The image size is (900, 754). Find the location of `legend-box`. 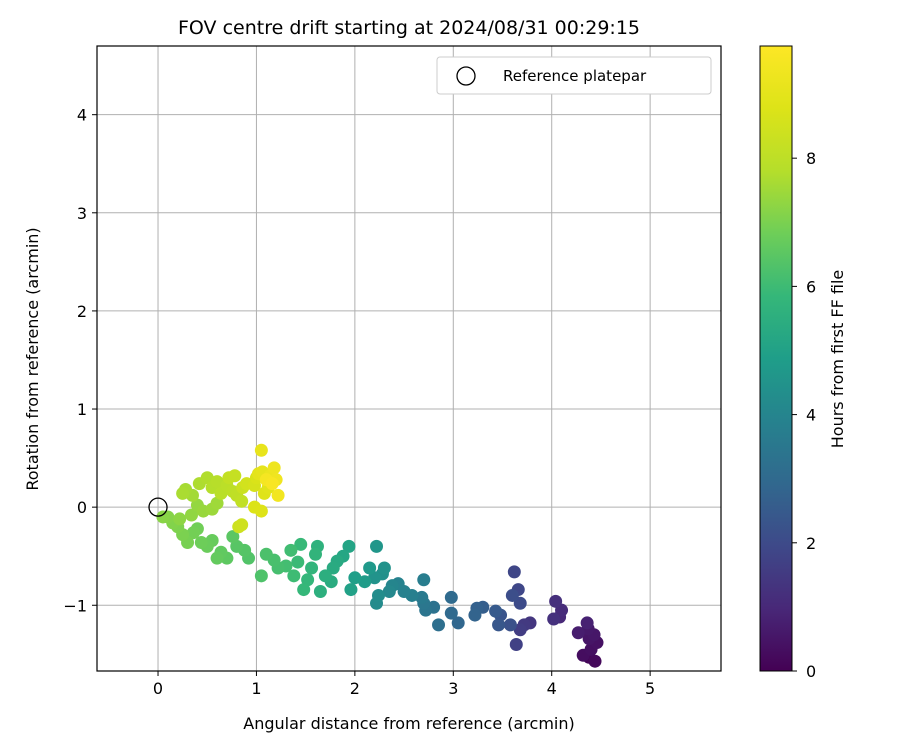

legend-box is located at coordinates (574, 75).